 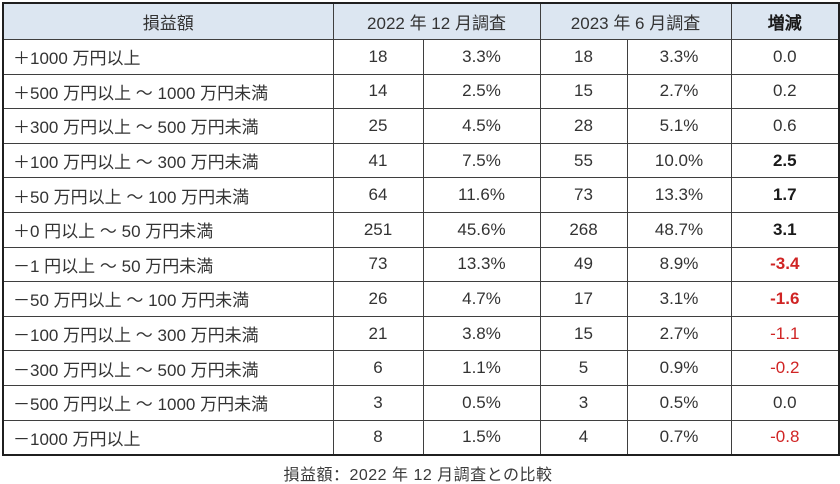 What do you see at coordinates (378, 160) in the screenshot?
I see `count-2022: 41` at bounding box center [378, 160].